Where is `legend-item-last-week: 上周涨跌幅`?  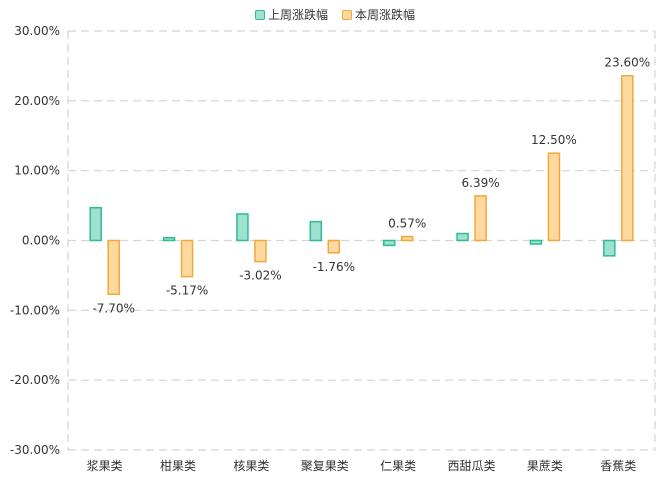
legend-item-last-week: 上周涨跌幅 is located at coordinates (291, 14).